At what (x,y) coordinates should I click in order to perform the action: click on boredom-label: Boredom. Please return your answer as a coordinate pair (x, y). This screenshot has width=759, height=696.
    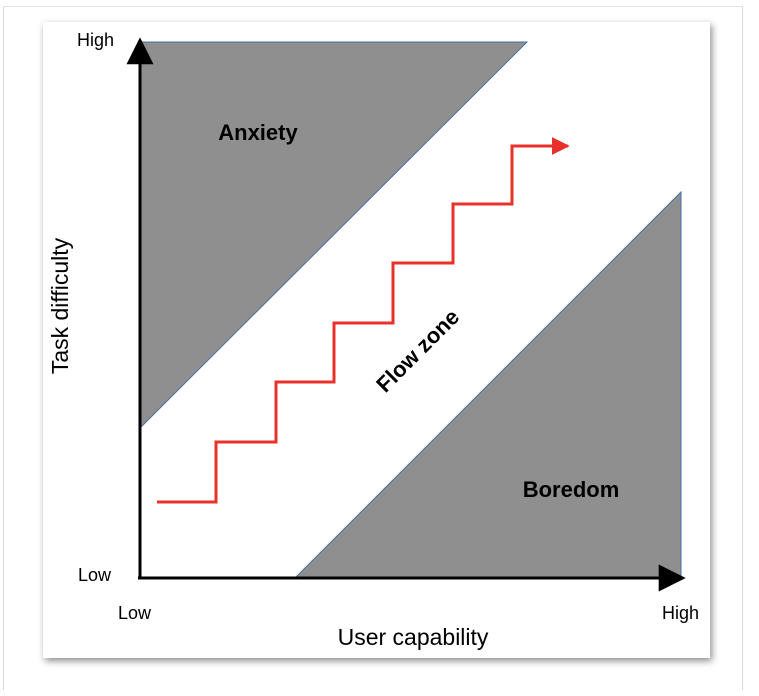
    Looking at the image, I should click on (571, 489).